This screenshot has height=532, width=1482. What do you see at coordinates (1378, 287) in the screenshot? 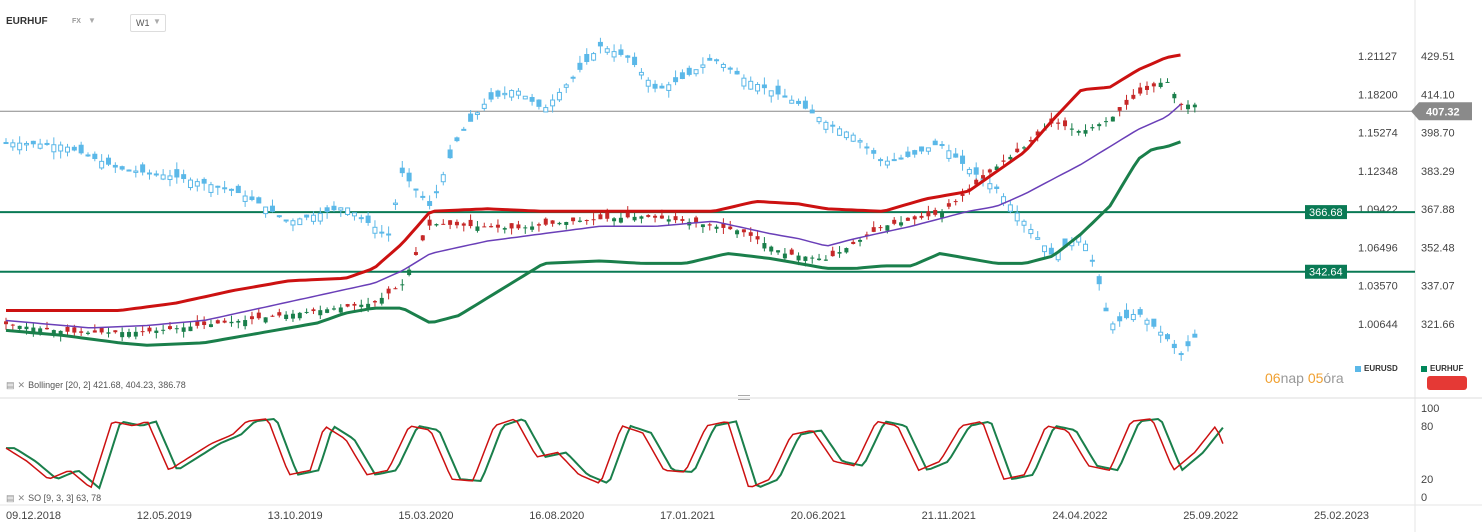
I see `y-tick-left: 1.03570` at bounding box center [1378, 287].